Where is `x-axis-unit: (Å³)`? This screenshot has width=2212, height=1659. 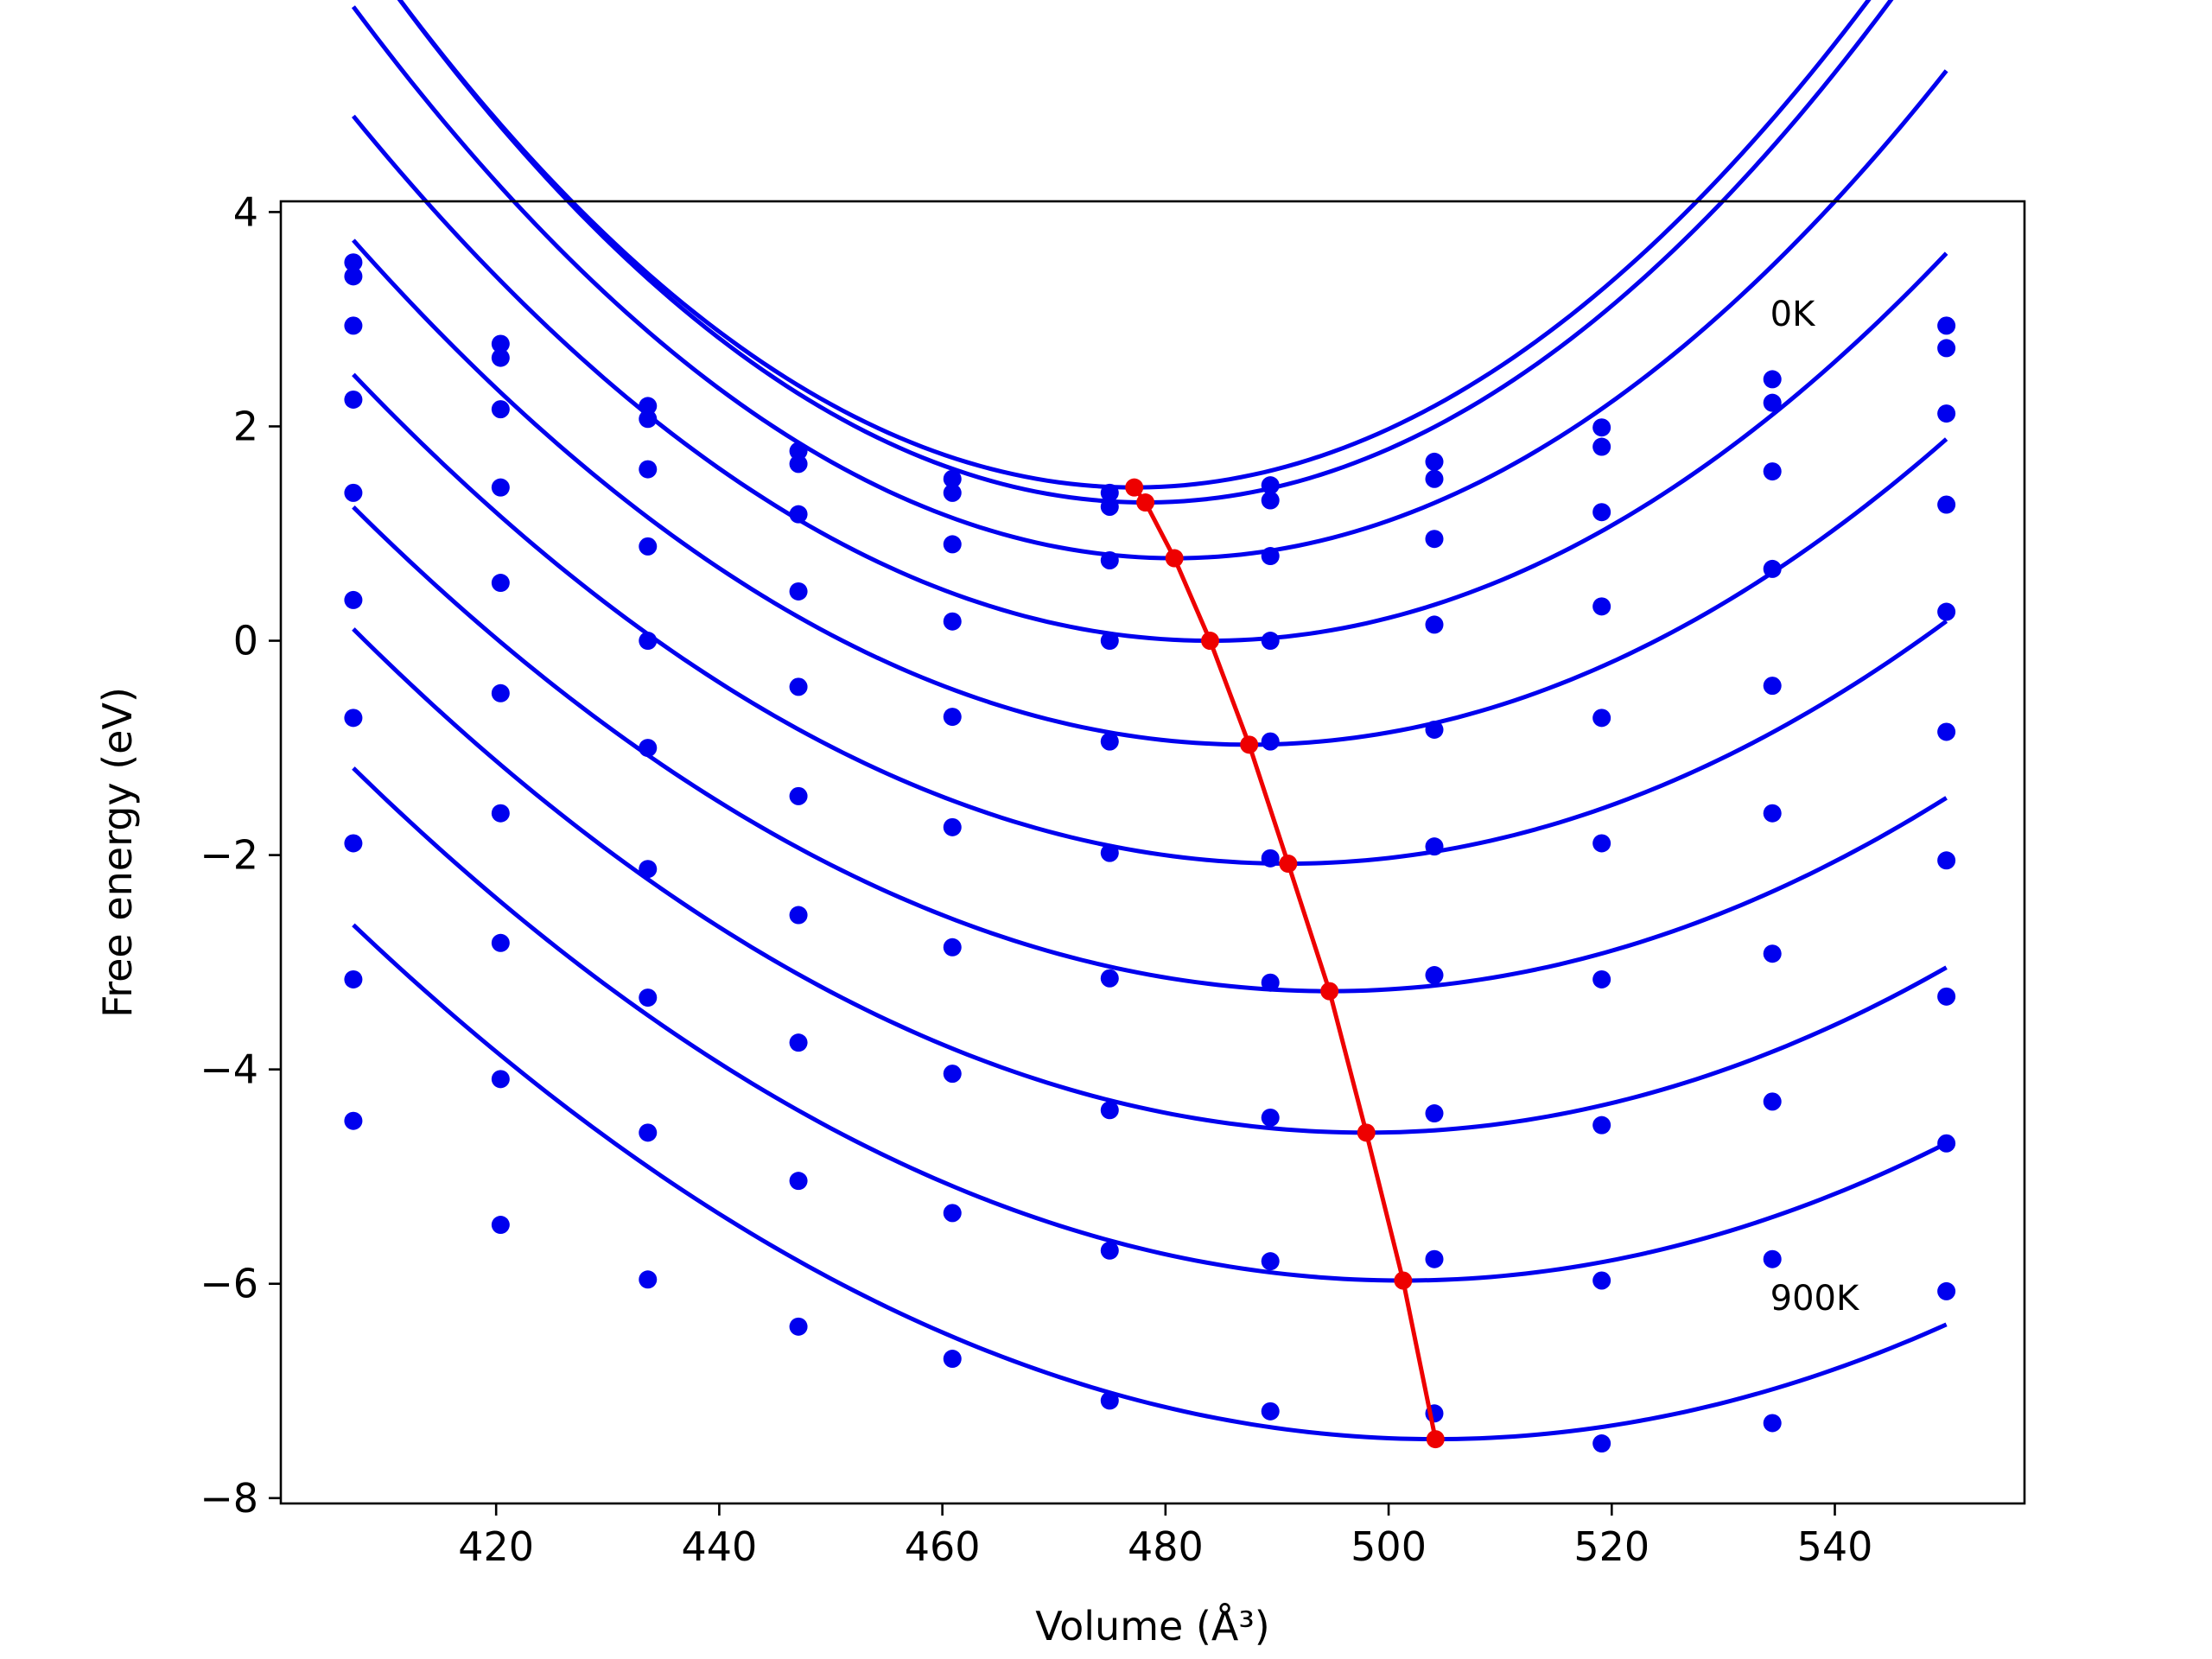
x-axis-unit: (Å³) is located at coordinates (1233, 1626).